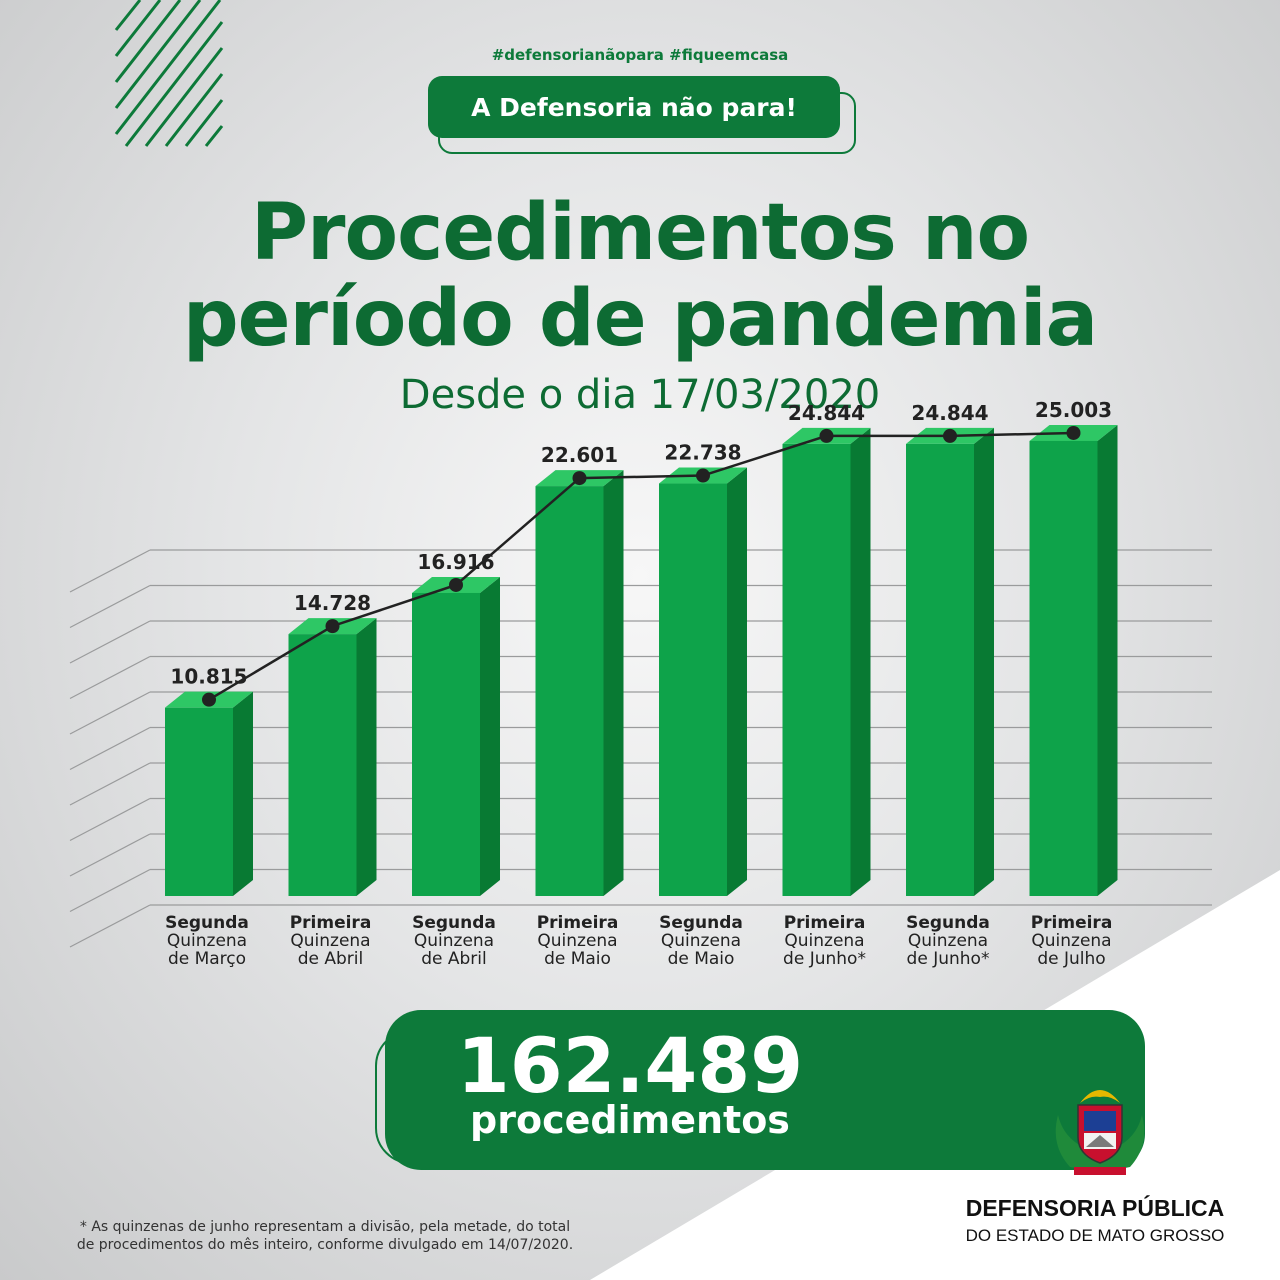 The height and width of the screenshot is (1280, 1280). What do you see at coordinates (640, 319) in the screenshot?
I see `title-line-2: período de pandemia` at bounding box center [640, 319].